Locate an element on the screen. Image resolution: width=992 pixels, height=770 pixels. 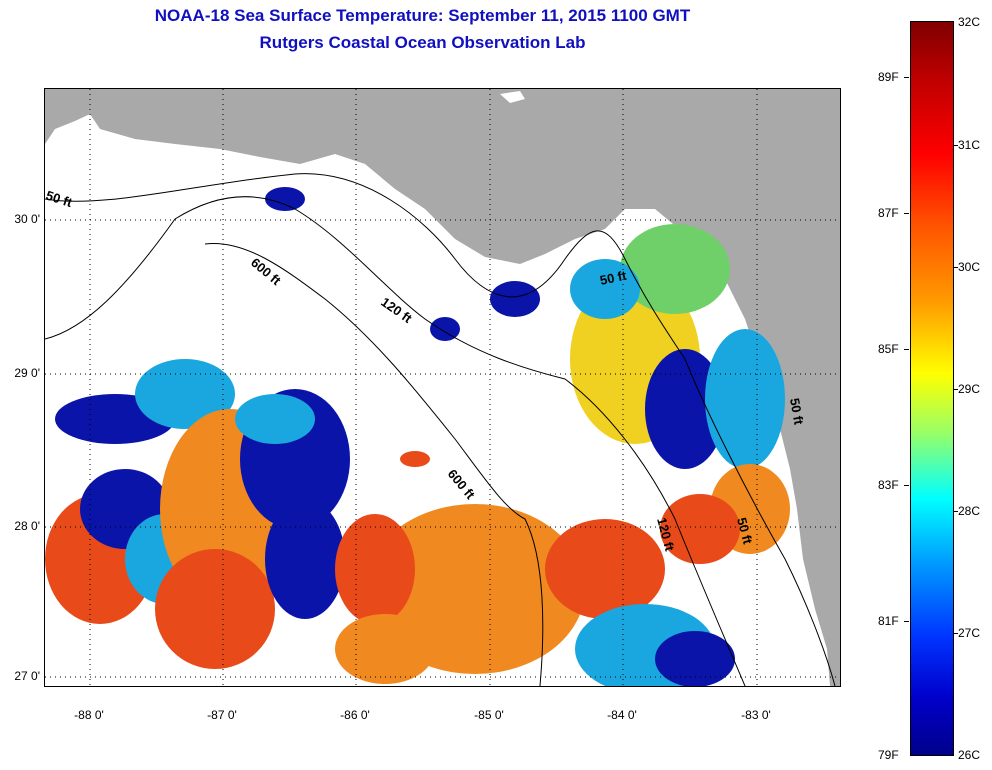
colorbar-f-label: 85F is located at coordinates (888, 349).